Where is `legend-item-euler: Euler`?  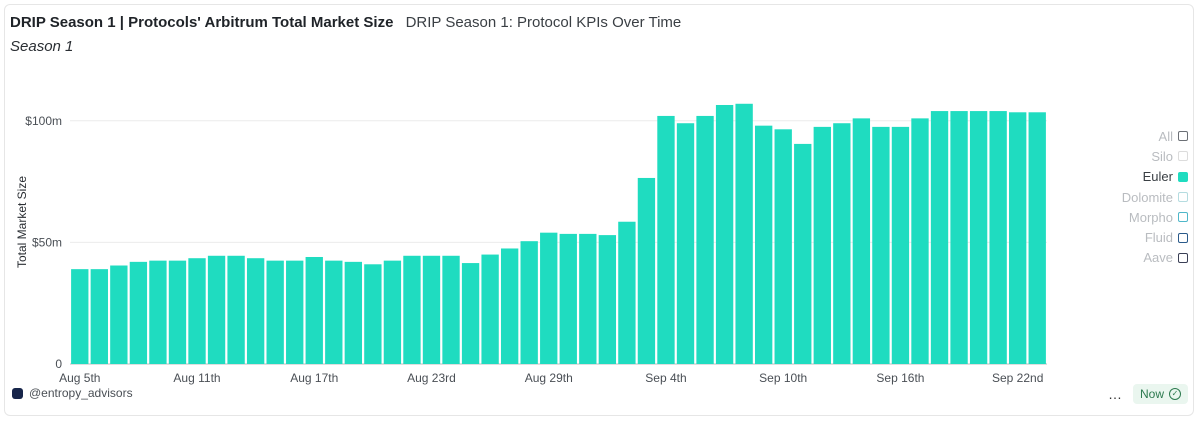
legend-item-euler: Euler is located at coordinates (1165, 177).